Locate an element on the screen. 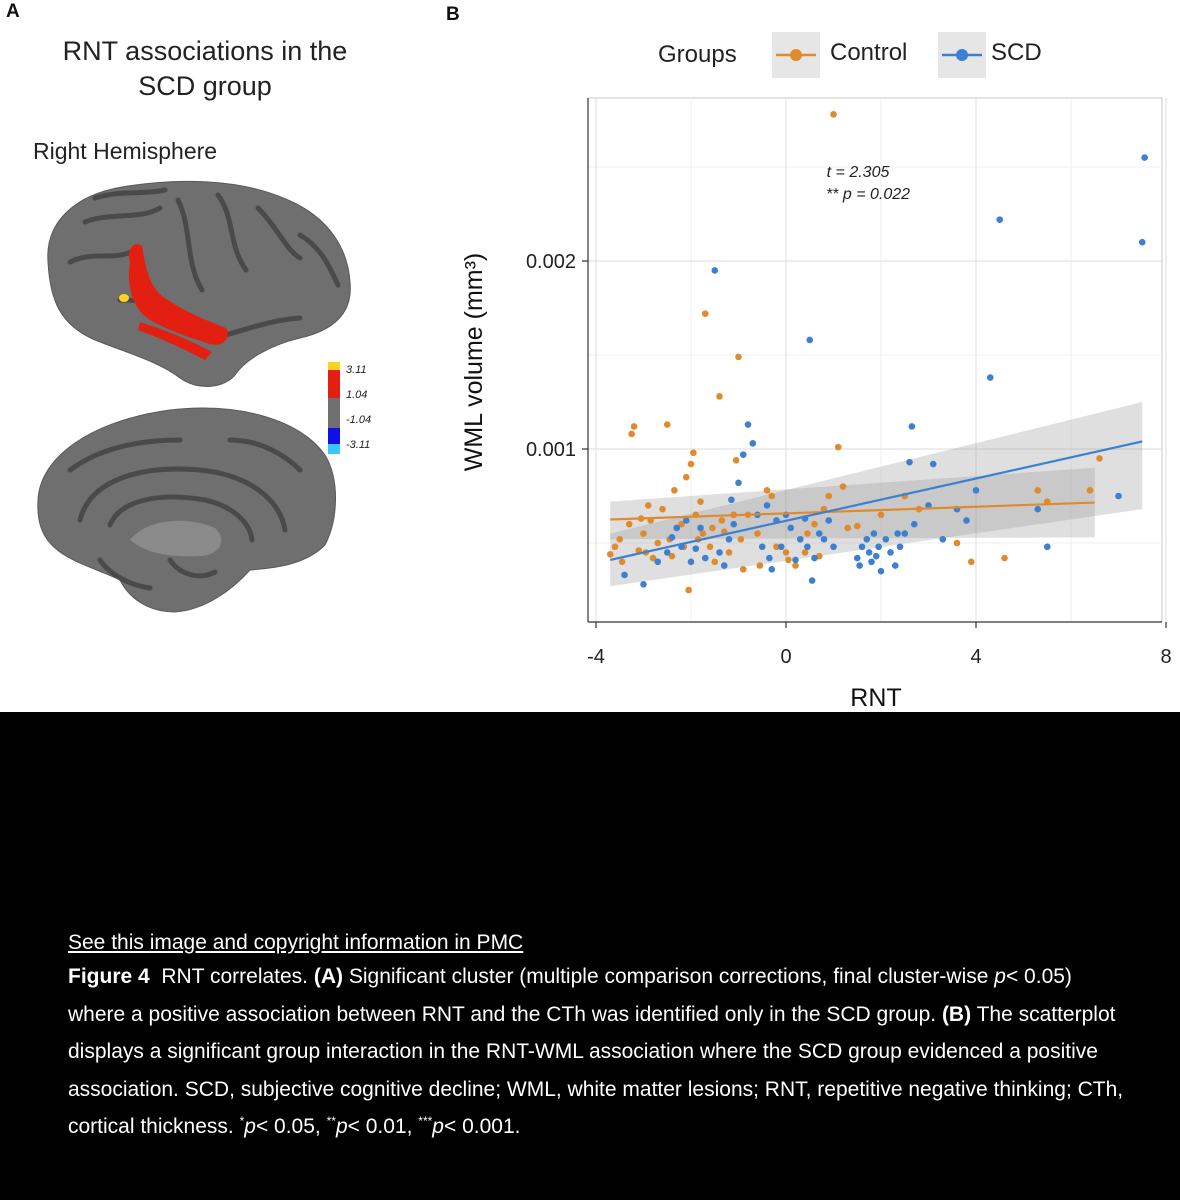 The height and width of the screenshot is (1200, 1180). colorbar-label-3: -1.04 is located at coordinates (359, 420).